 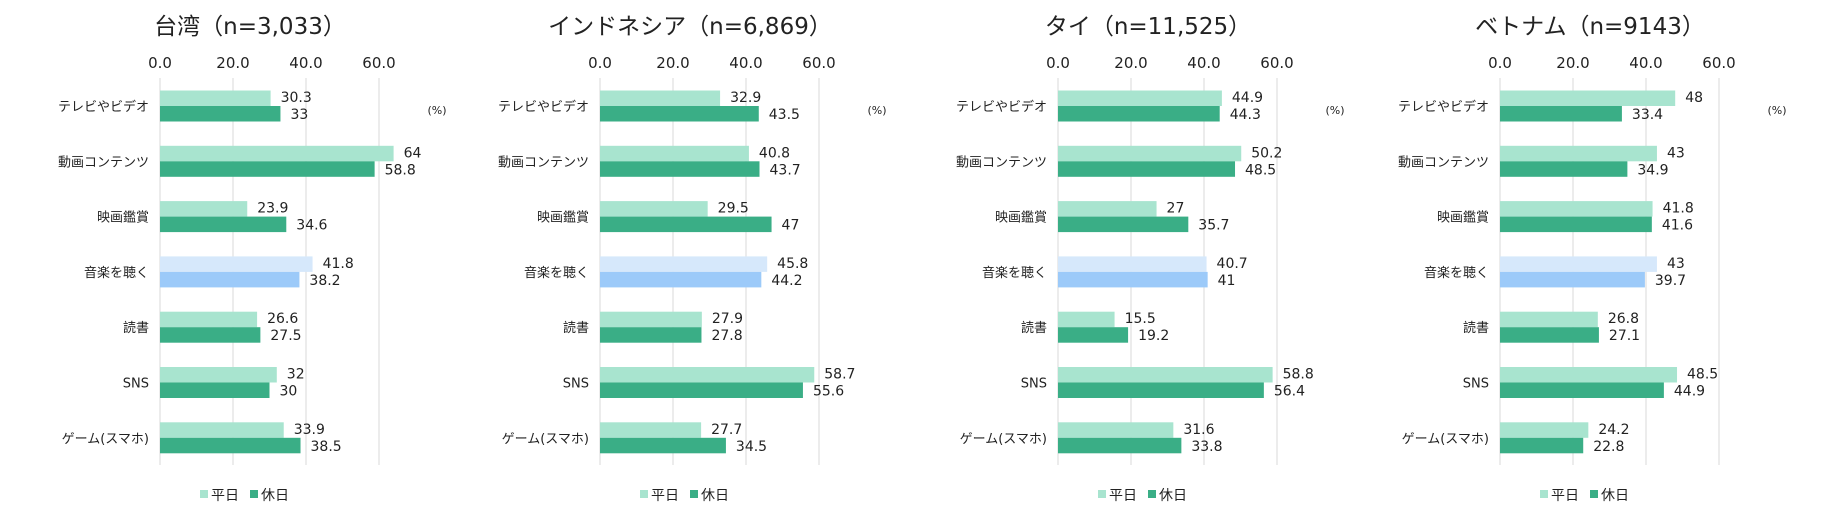 What do you see at coordinates (289, 392) in the screenshot?
I see `data-label: 30` at bounding box center [289, 392].